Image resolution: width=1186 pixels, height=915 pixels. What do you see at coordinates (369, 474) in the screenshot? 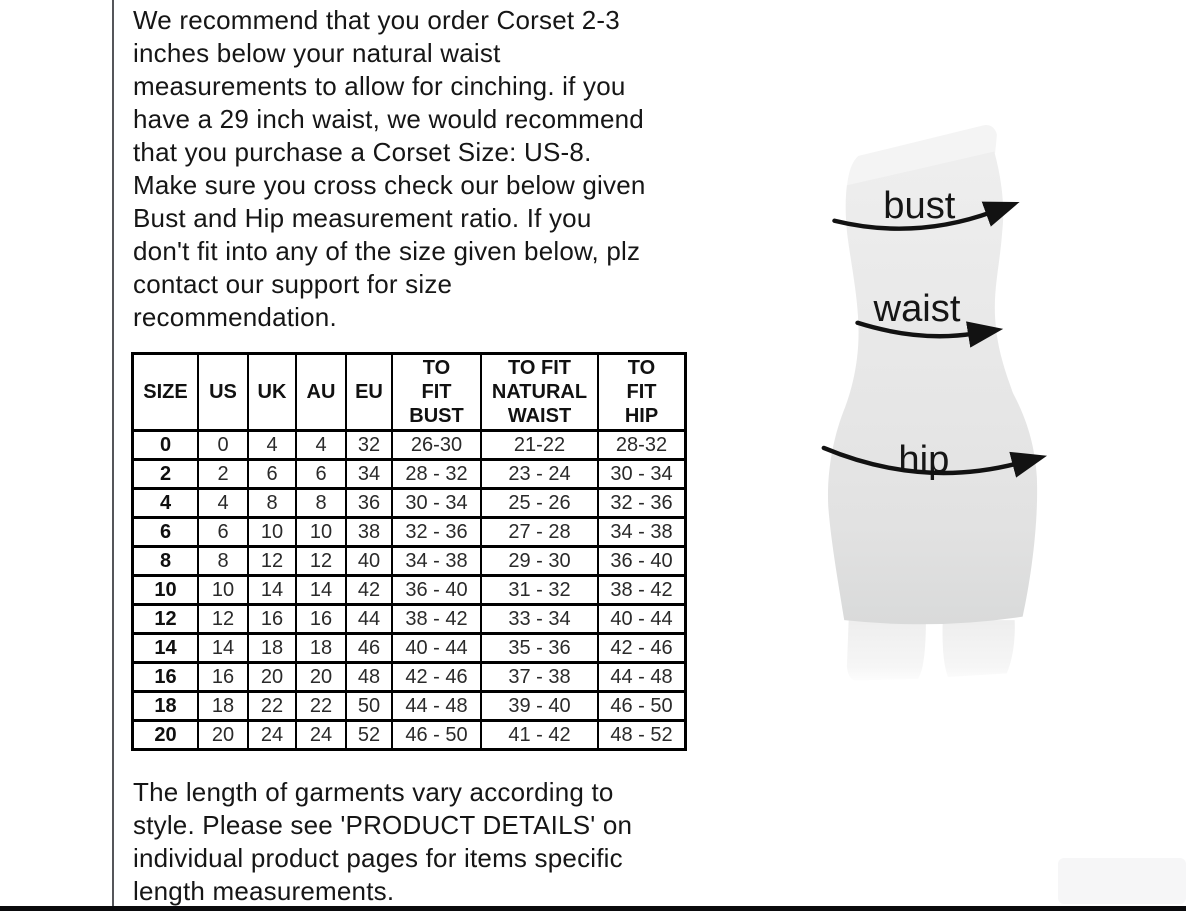
I see `value-cell: 34` at bounding box center [369, 474].